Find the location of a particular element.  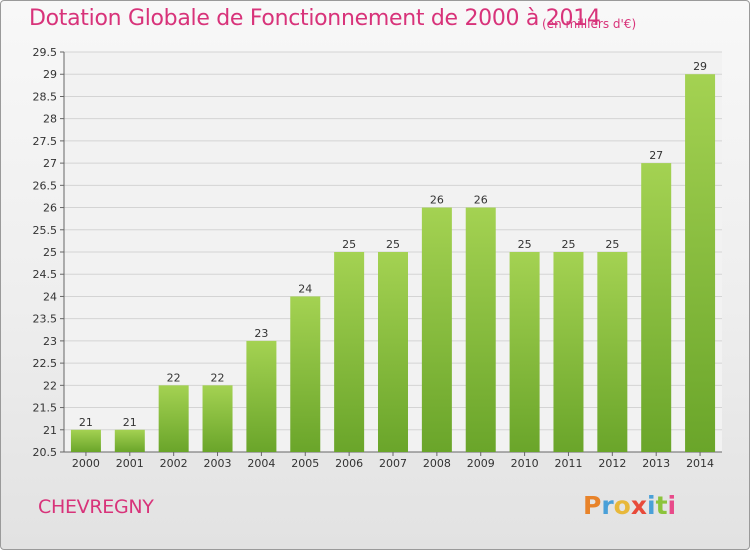

y-tick-label: 29 is located at coordinates (50, 74).